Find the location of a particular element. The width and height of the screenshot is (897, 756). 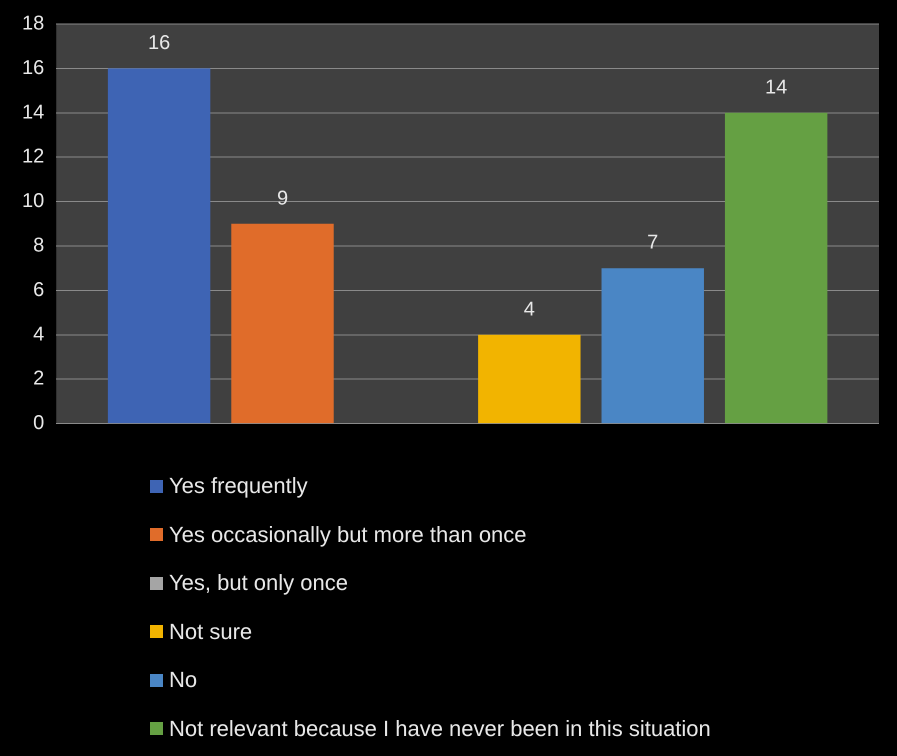

y-tick-label: 14 is located at coordinates (33, 112).